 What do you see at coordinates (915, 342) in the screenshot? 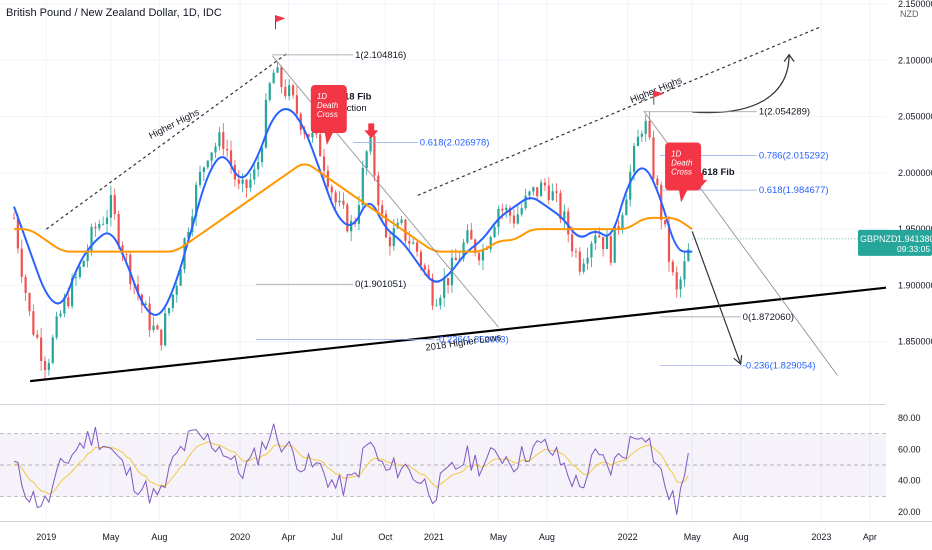
I see `price-tick-label: 1.850000` at bounding box center [915, 342].